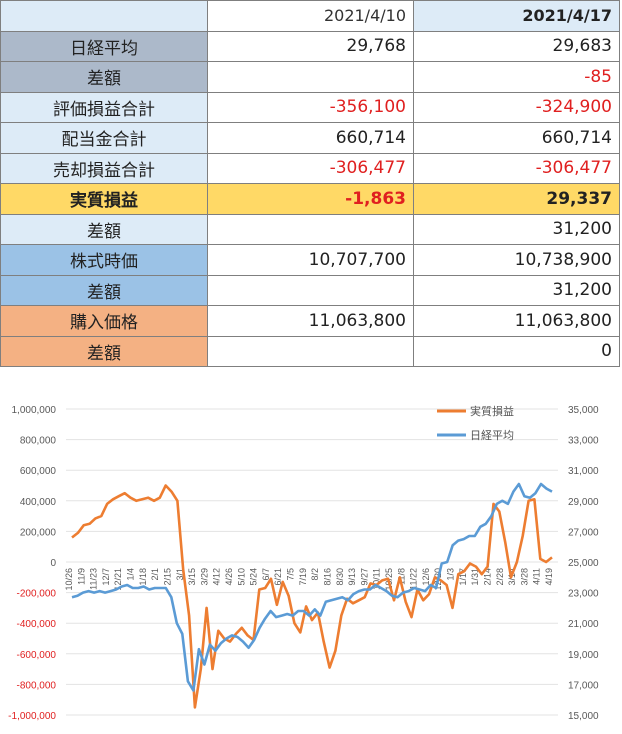 The height and width of the screenshot is (734, 622). I want to click on row-purchase: 購入価格 11,063,800 11,063,800, so click(310, 321).